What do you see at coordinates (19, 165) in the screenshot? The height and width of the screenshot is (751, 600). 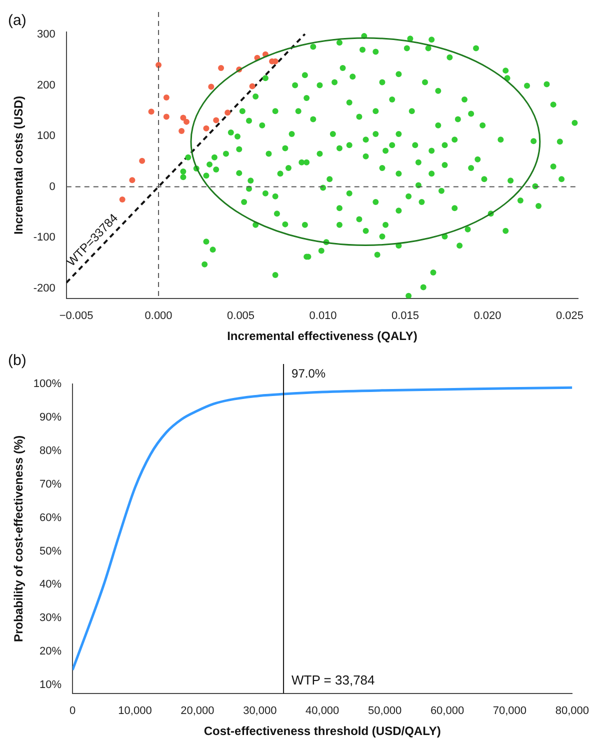 I see `y-axis-title: Incremental costs (USD)` at bounding box center [19, 165].